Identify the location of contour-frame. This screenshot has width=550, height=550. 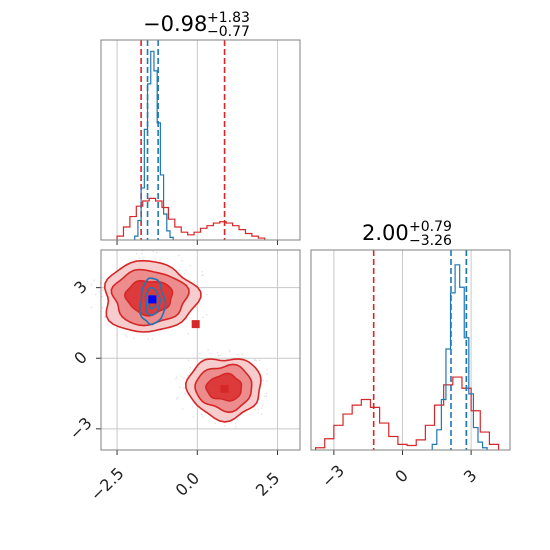
(200, 350).